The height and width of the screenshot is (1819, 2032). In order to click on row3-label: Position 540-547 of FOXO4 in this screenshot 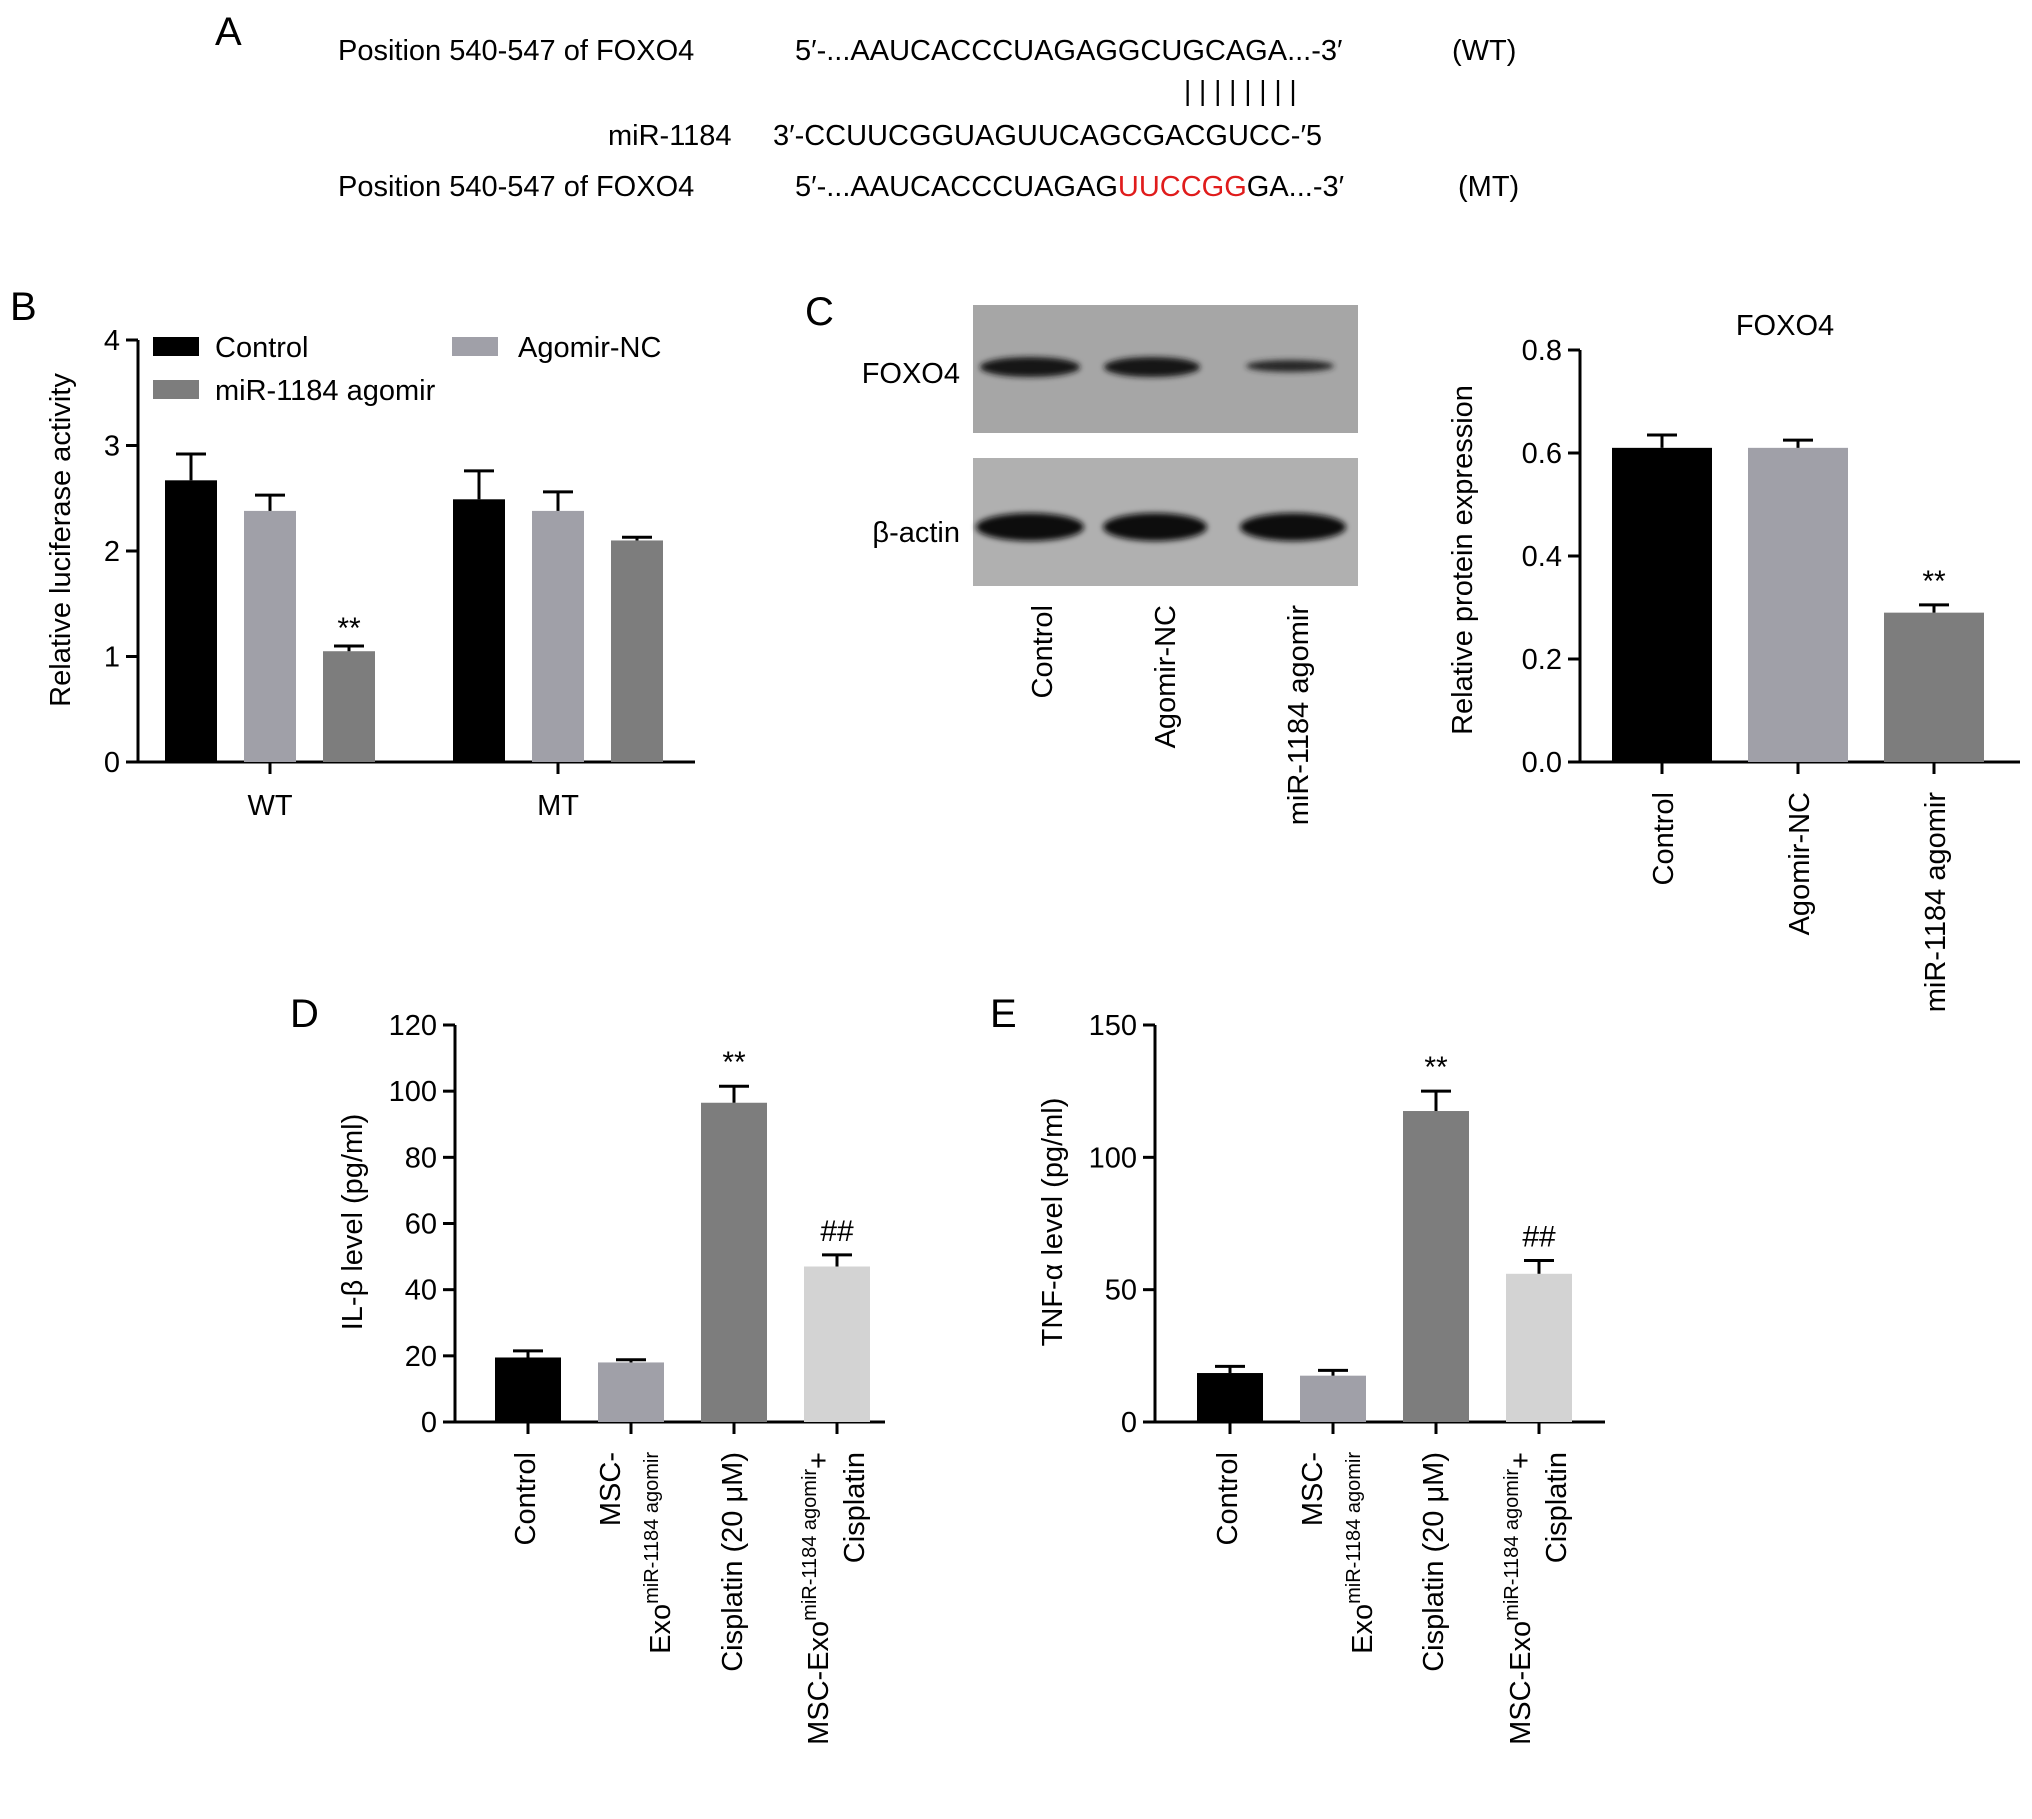, I will do `click(516, 187)`.